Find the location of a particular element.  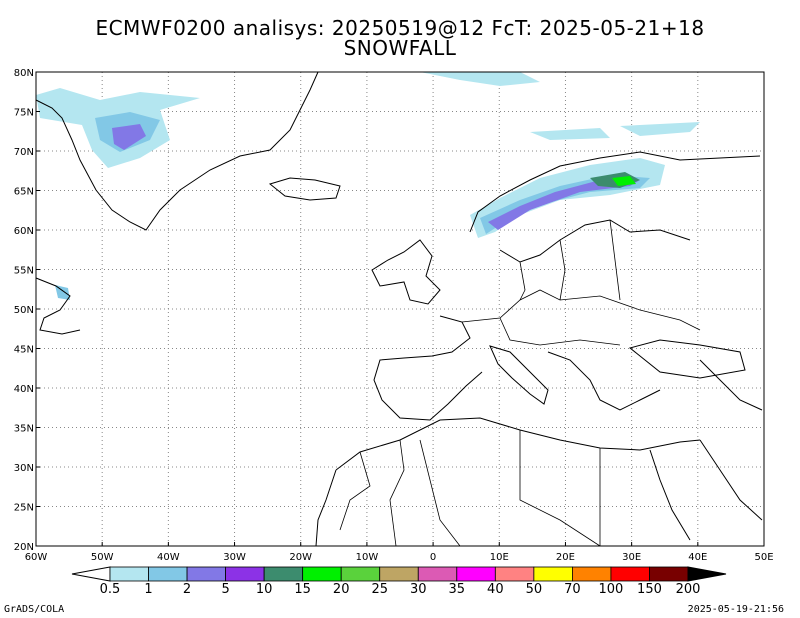

lat-tick-label: 50N is located at coordinates (24, 310).